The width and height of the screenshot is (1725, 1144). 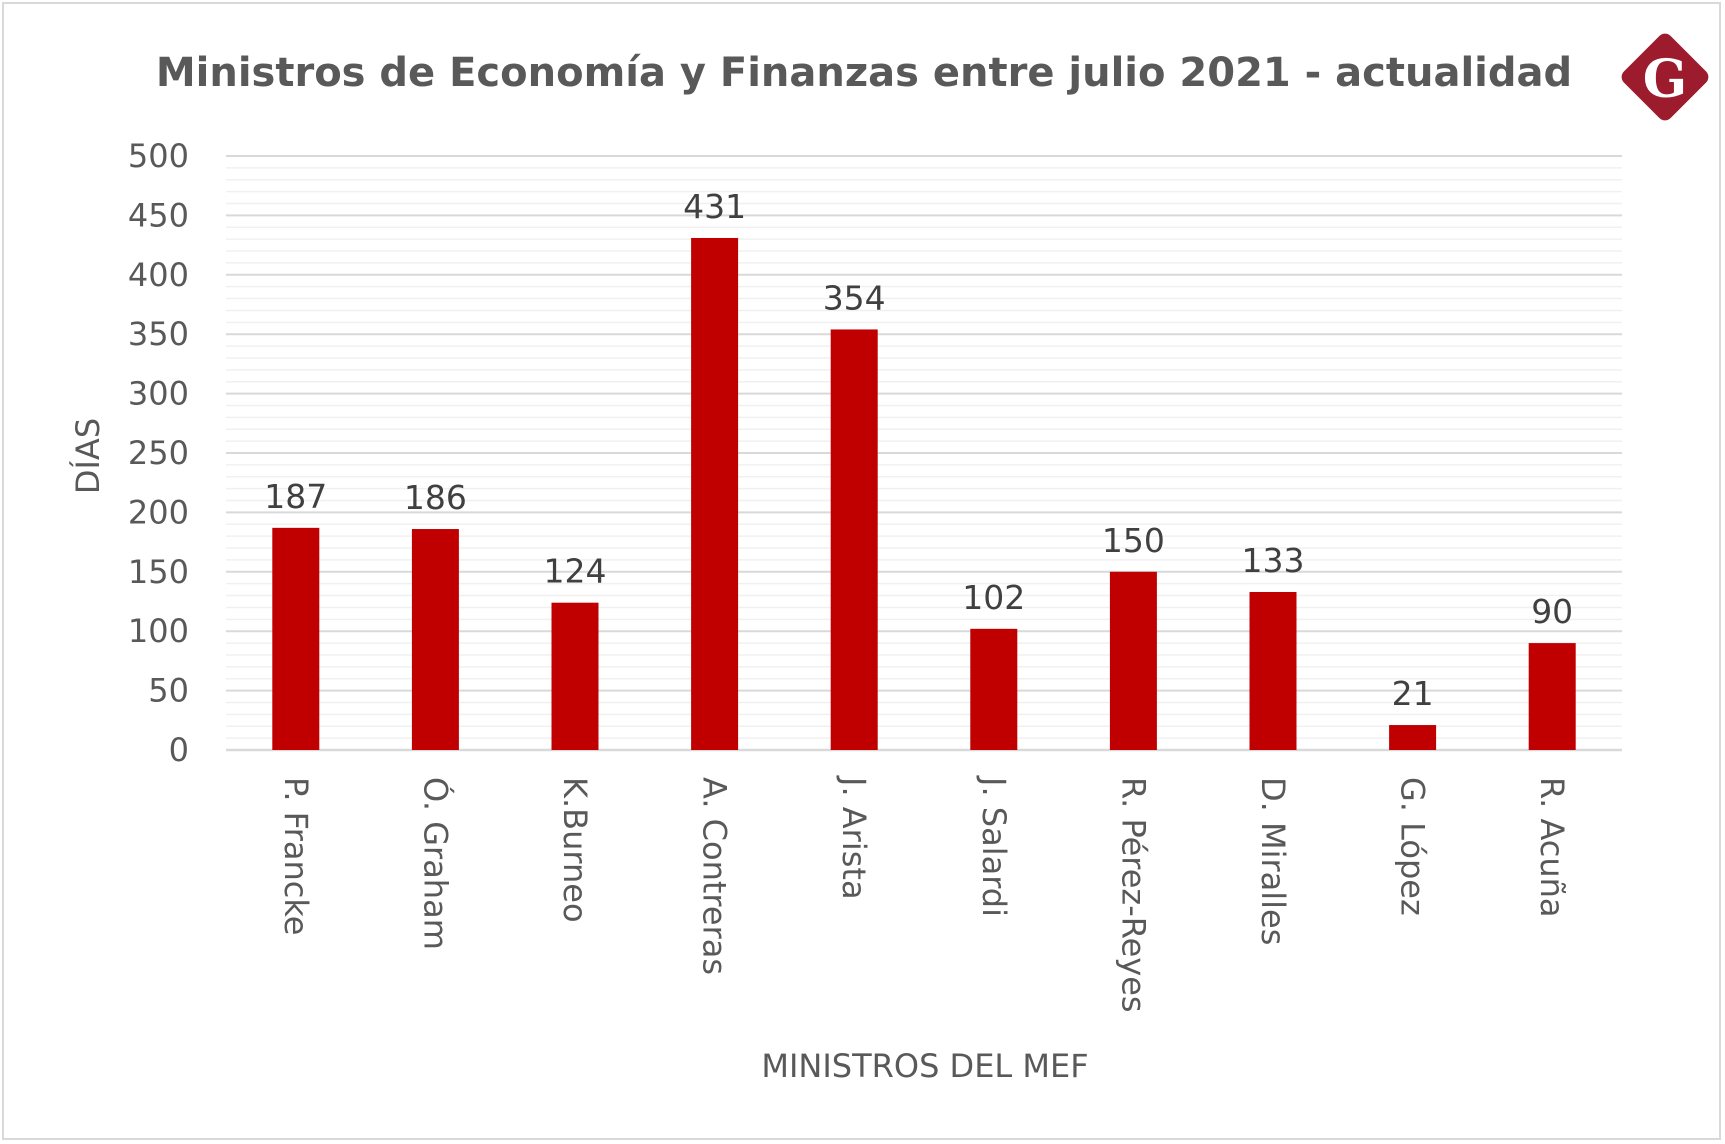 What do you see at coordinates (1133, 540) in the screenshot?
I see `data-label: 150` at bounding box center [1133, 540].